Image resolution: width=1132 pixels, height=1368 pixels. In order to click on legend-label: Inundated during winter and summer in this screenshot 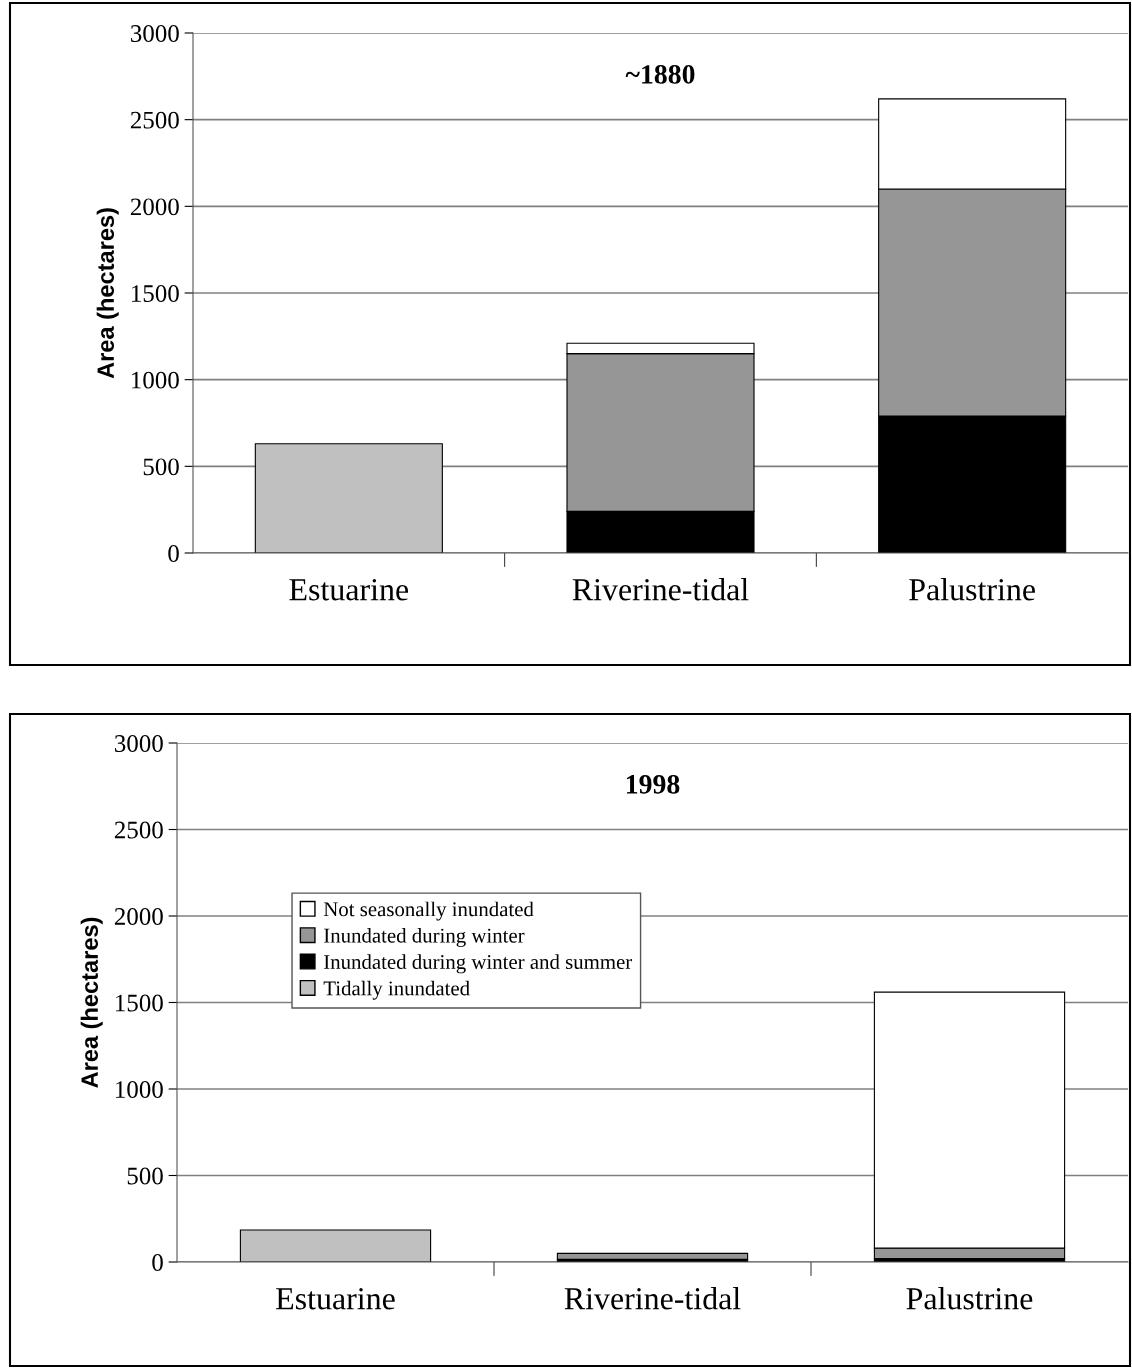, I will do `click(478, 964)`.